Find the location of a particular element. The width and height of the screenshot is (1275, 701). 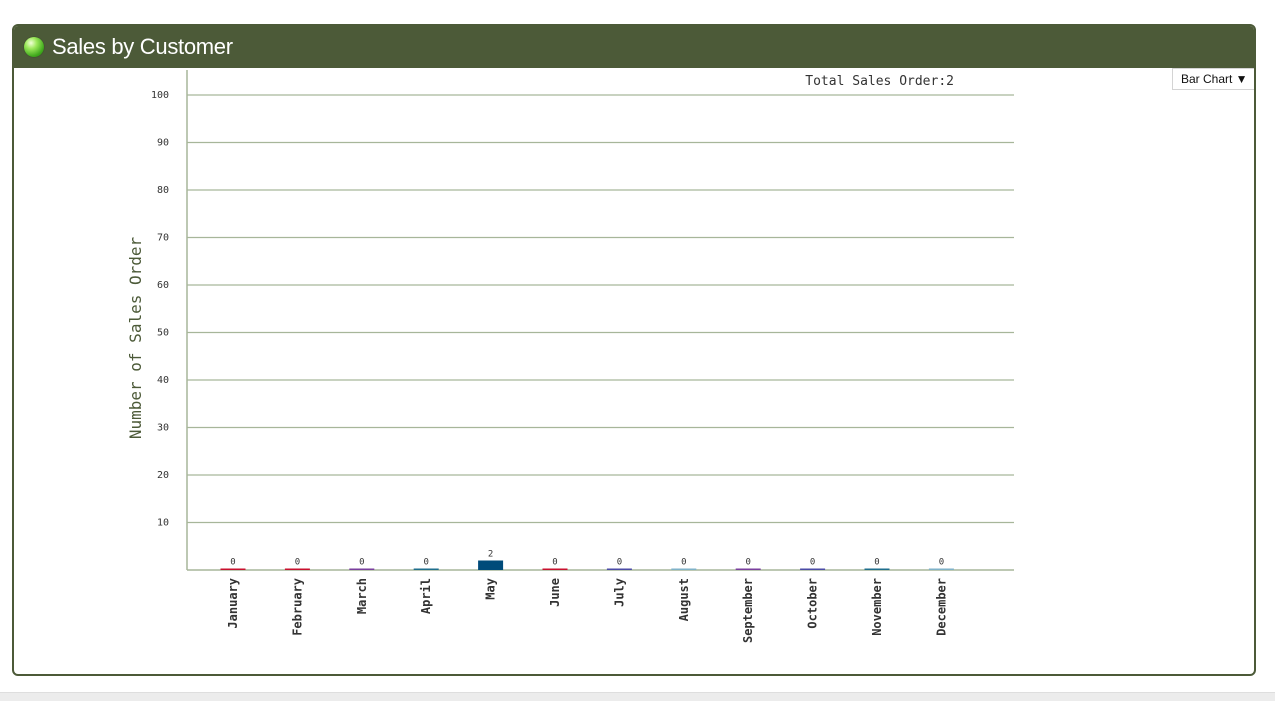

total-sales-annotation: Total Sales Order:2 is located at coordinates (879, 81).